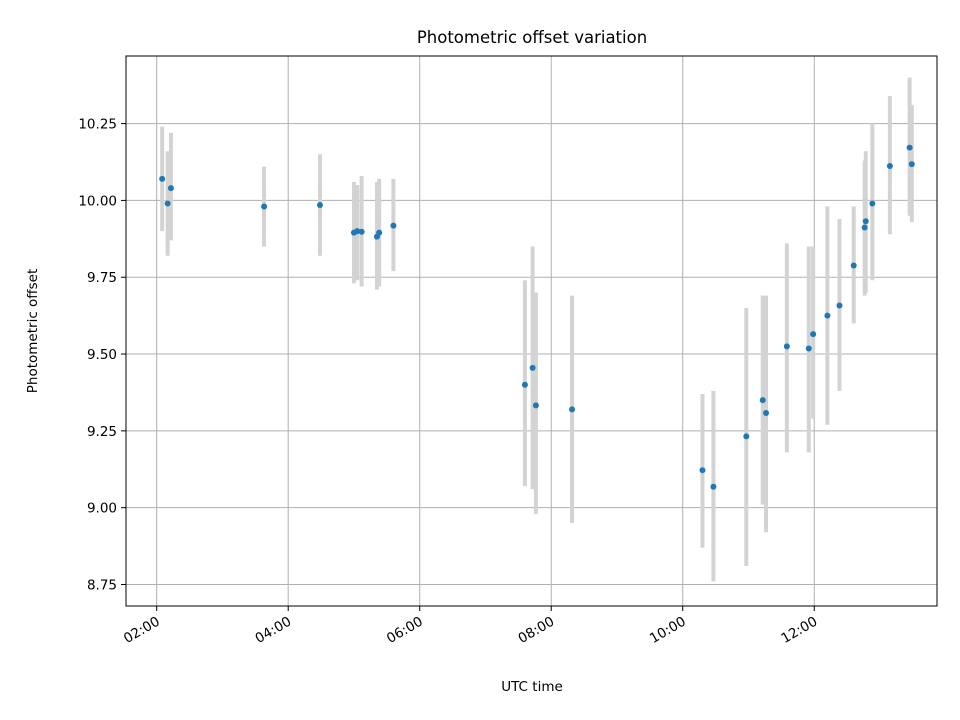  What do you see at coordinates (532, 687) in the screenshot?
I see `x-axis-label: UTC time` at bounding box center [532, 687].